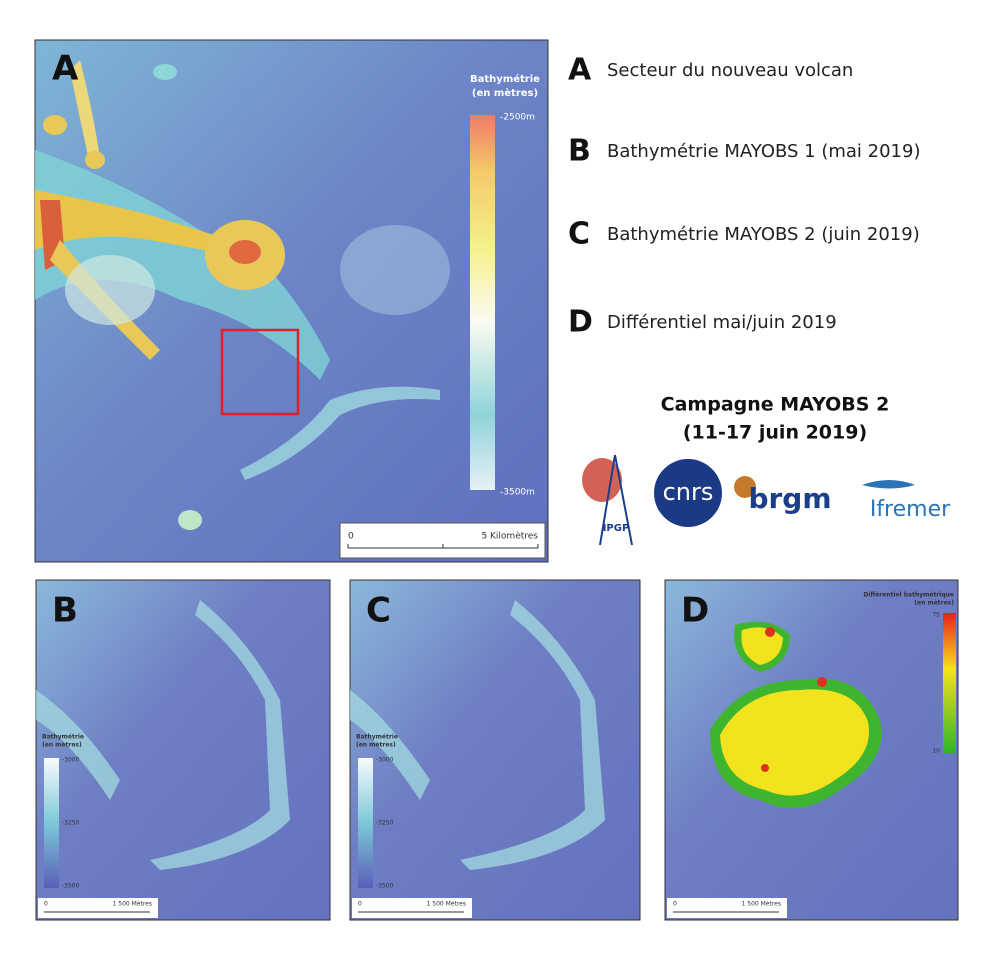 This screenshot has height=957, width=1000. I want to click on key-letter: D, so click(580, 322).